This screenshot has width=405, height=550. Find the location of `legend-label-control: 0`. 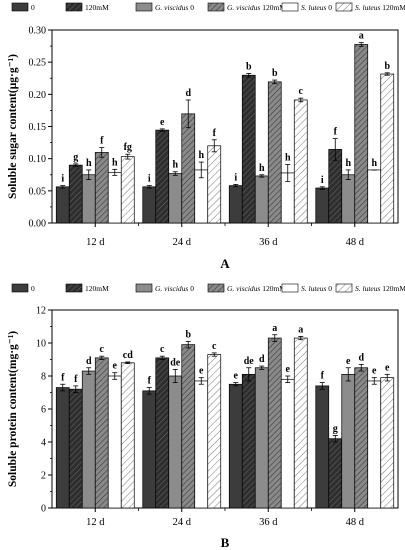

legend-label-control: 0 is located at coordinates (33, 288).